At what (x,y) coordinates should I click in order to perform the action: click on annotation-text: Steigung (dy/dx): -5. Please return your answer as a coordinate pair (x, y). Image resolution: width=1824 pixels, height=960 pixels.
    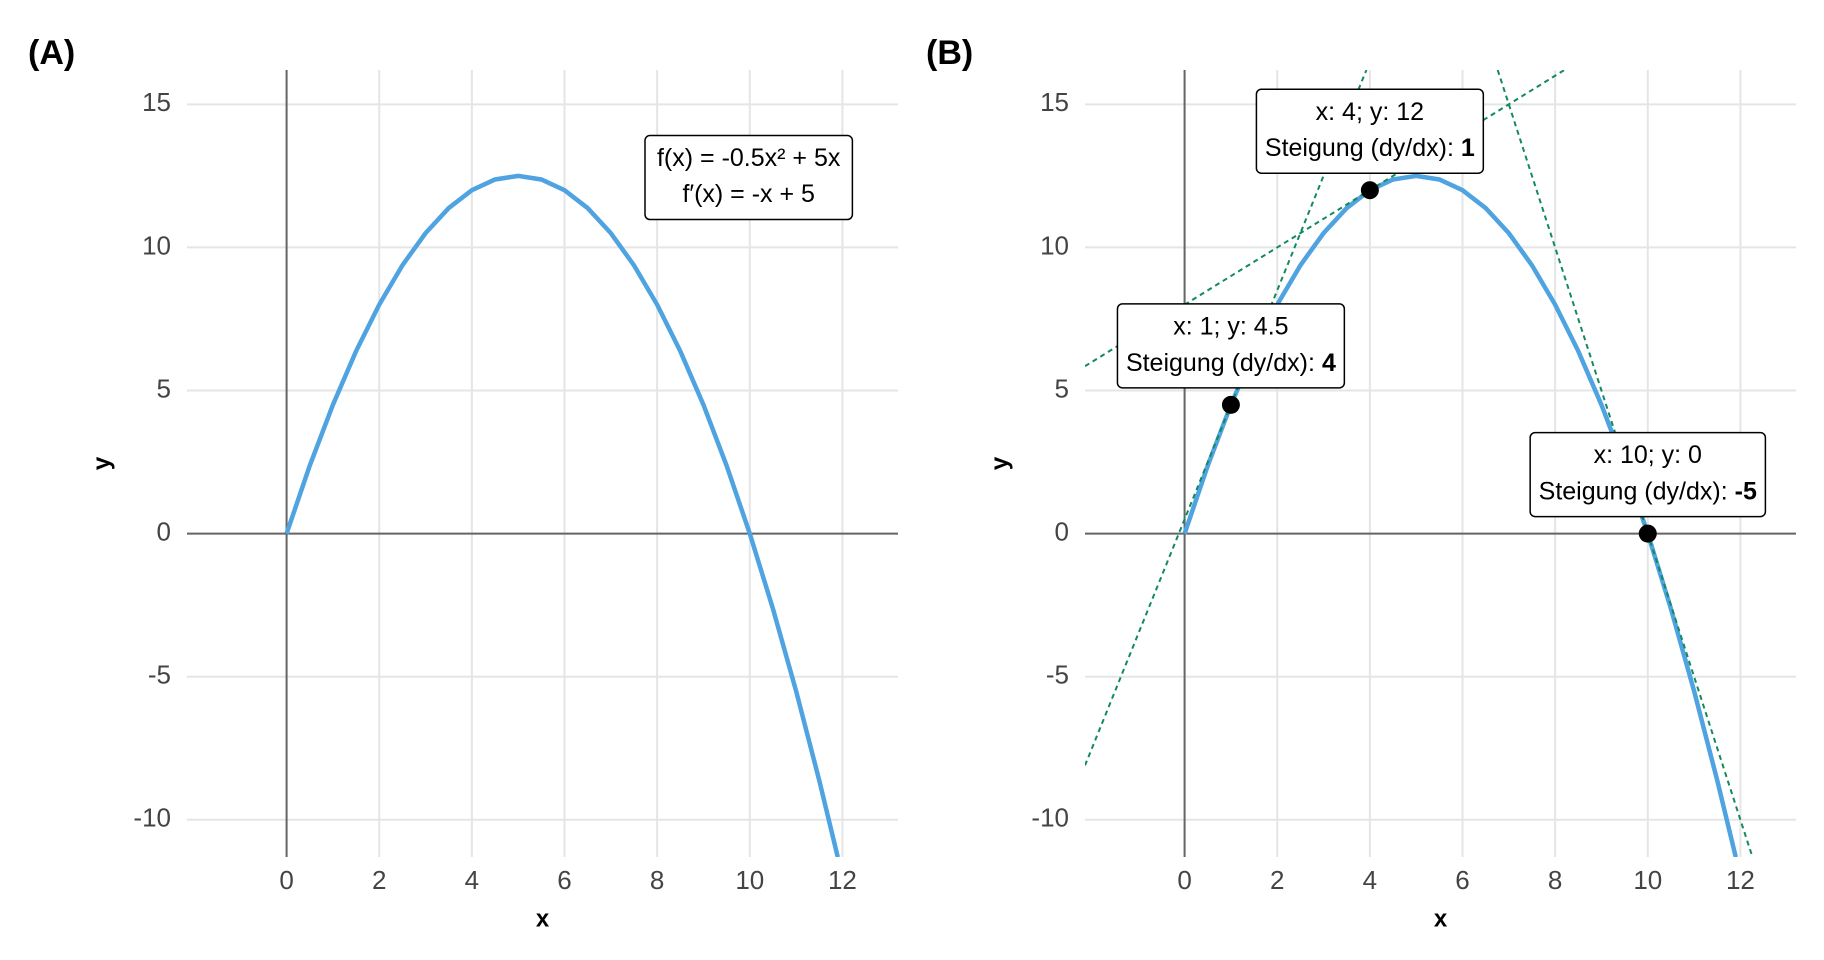
    Looking at the image, I should click on (1648, 491).